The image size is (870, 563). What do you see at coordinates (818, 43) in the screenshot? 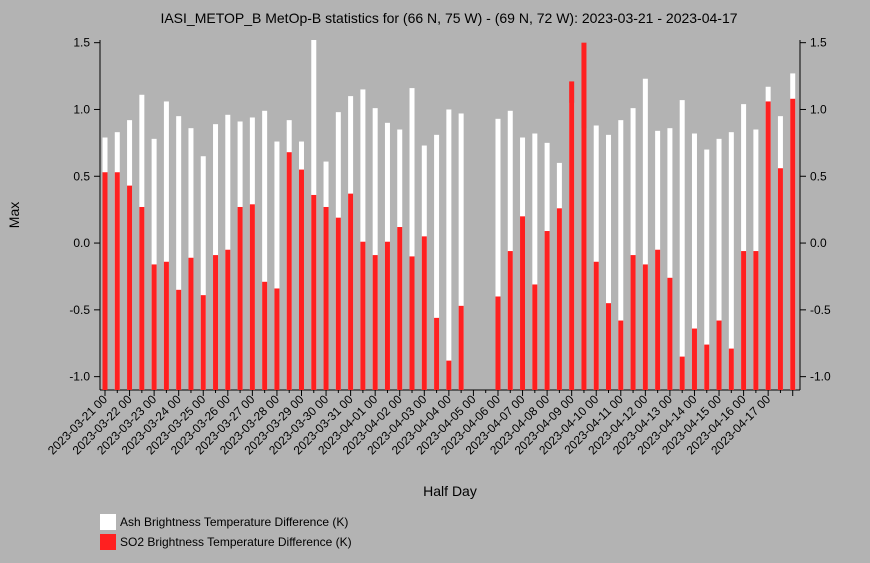
I see `y-tick-label-right-0: 1.5` at bounding box center [818, 43].